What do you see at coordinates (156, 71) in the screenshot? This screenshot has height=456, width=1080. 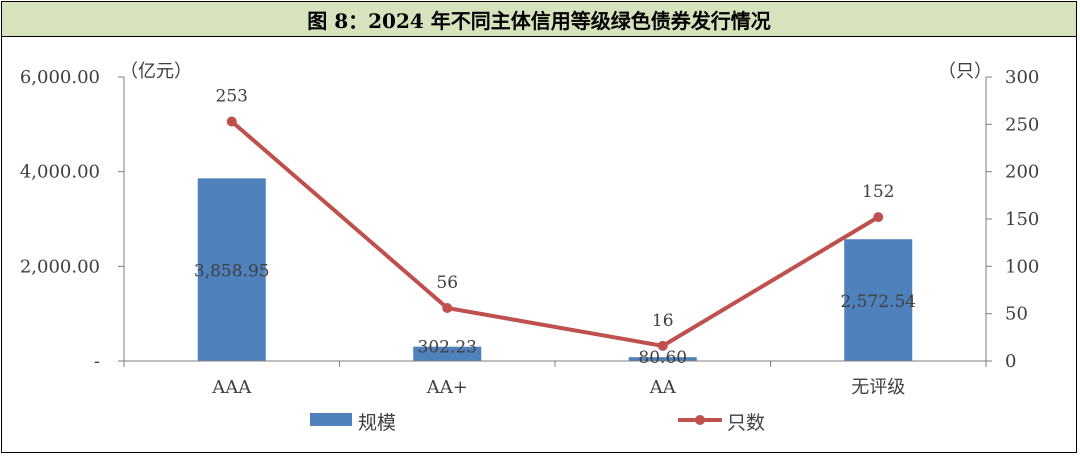 I see `left-axis-unit: （亿元）` at bounding box center [156, 71].